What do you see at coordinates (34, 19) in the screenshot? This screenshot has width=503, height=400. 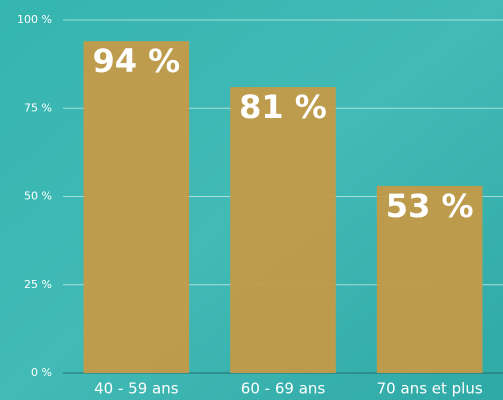 I see `y-tick-label: 100 %` at bounding box center [34, 19].